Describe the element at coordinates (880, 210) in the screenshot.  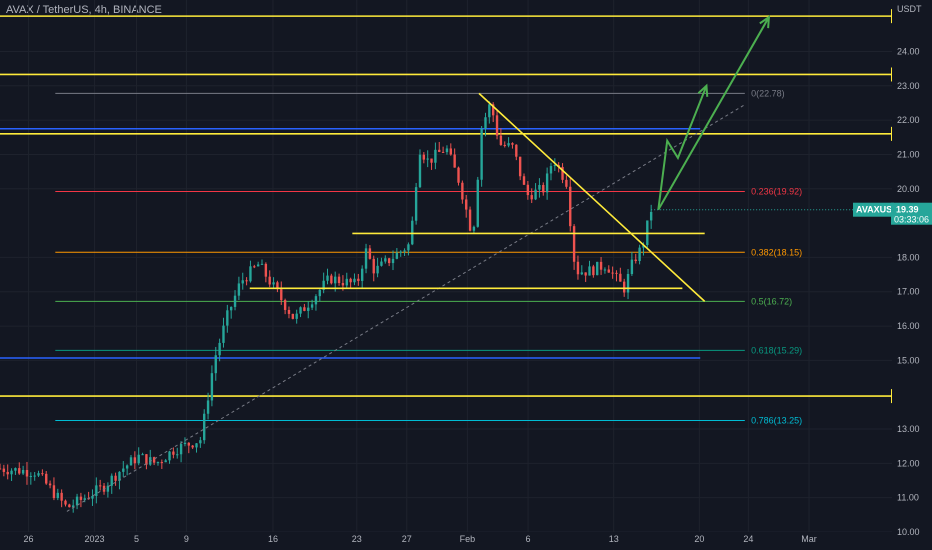
I see `symbol-tag-label: AVAXUSDT` at that location.